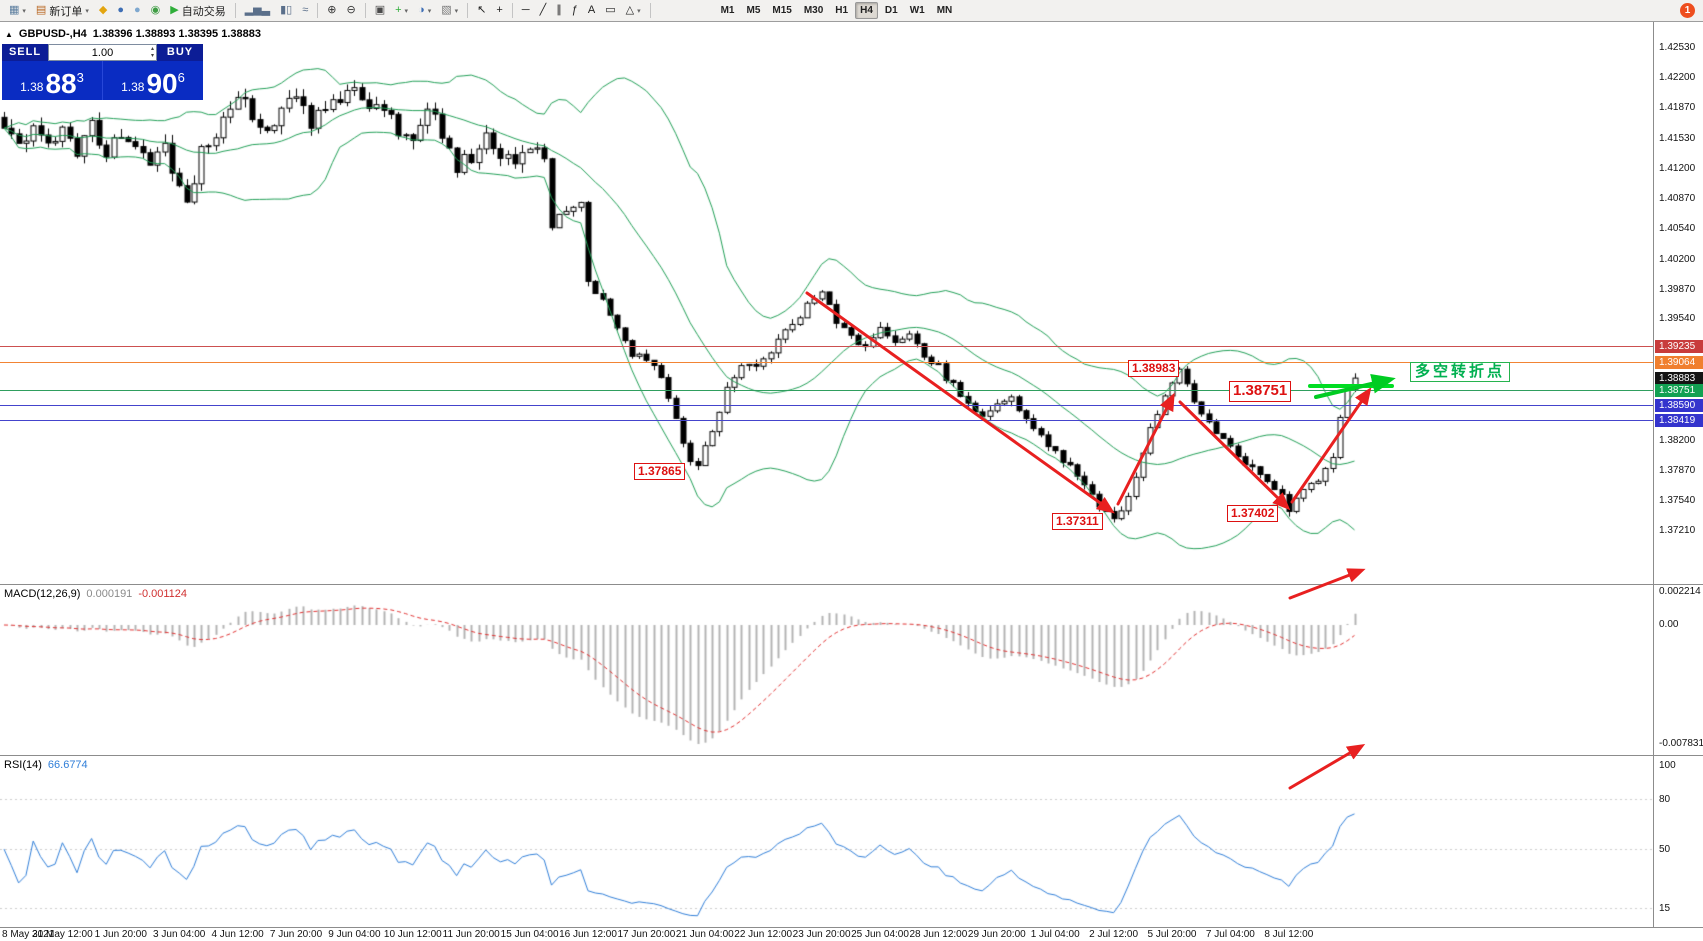  I want to click on rsi-value: 66.6774, so click(67, 765).